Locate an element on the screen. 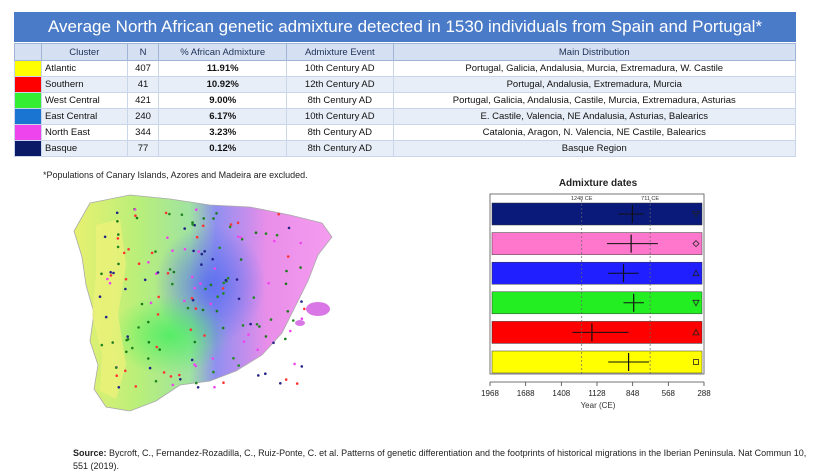  balearic-islands is located at coordinates (318, 309).